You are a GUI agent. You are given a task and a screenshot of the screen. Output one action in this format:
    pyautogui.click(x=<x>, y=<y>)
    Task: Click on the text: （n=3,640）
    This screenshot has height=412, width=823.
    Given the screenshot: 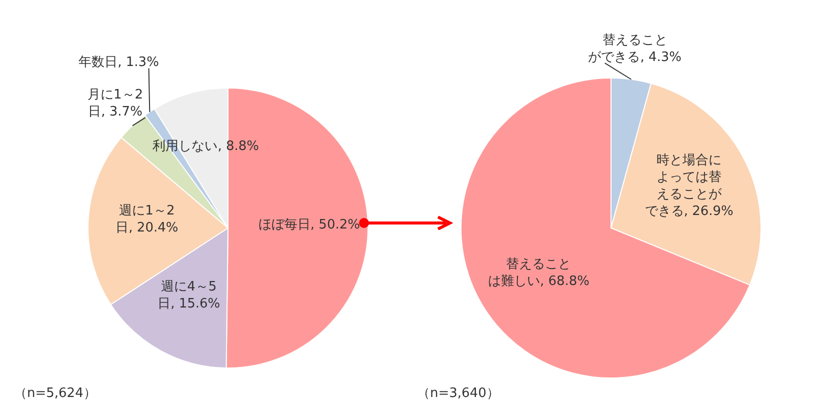 What is the action you would take?
    pyautogui.click(x=458, y=393)
    